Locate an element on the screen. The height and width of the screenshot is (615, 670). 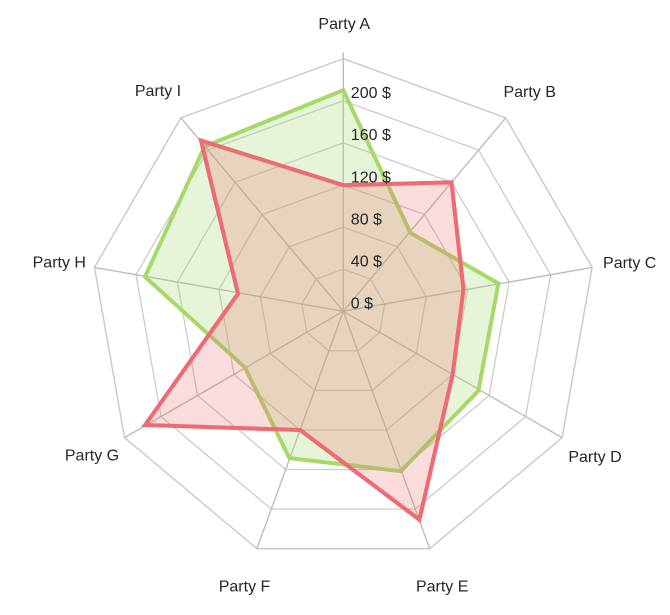
svg-text: Party G is located at coordinates (92, 456).